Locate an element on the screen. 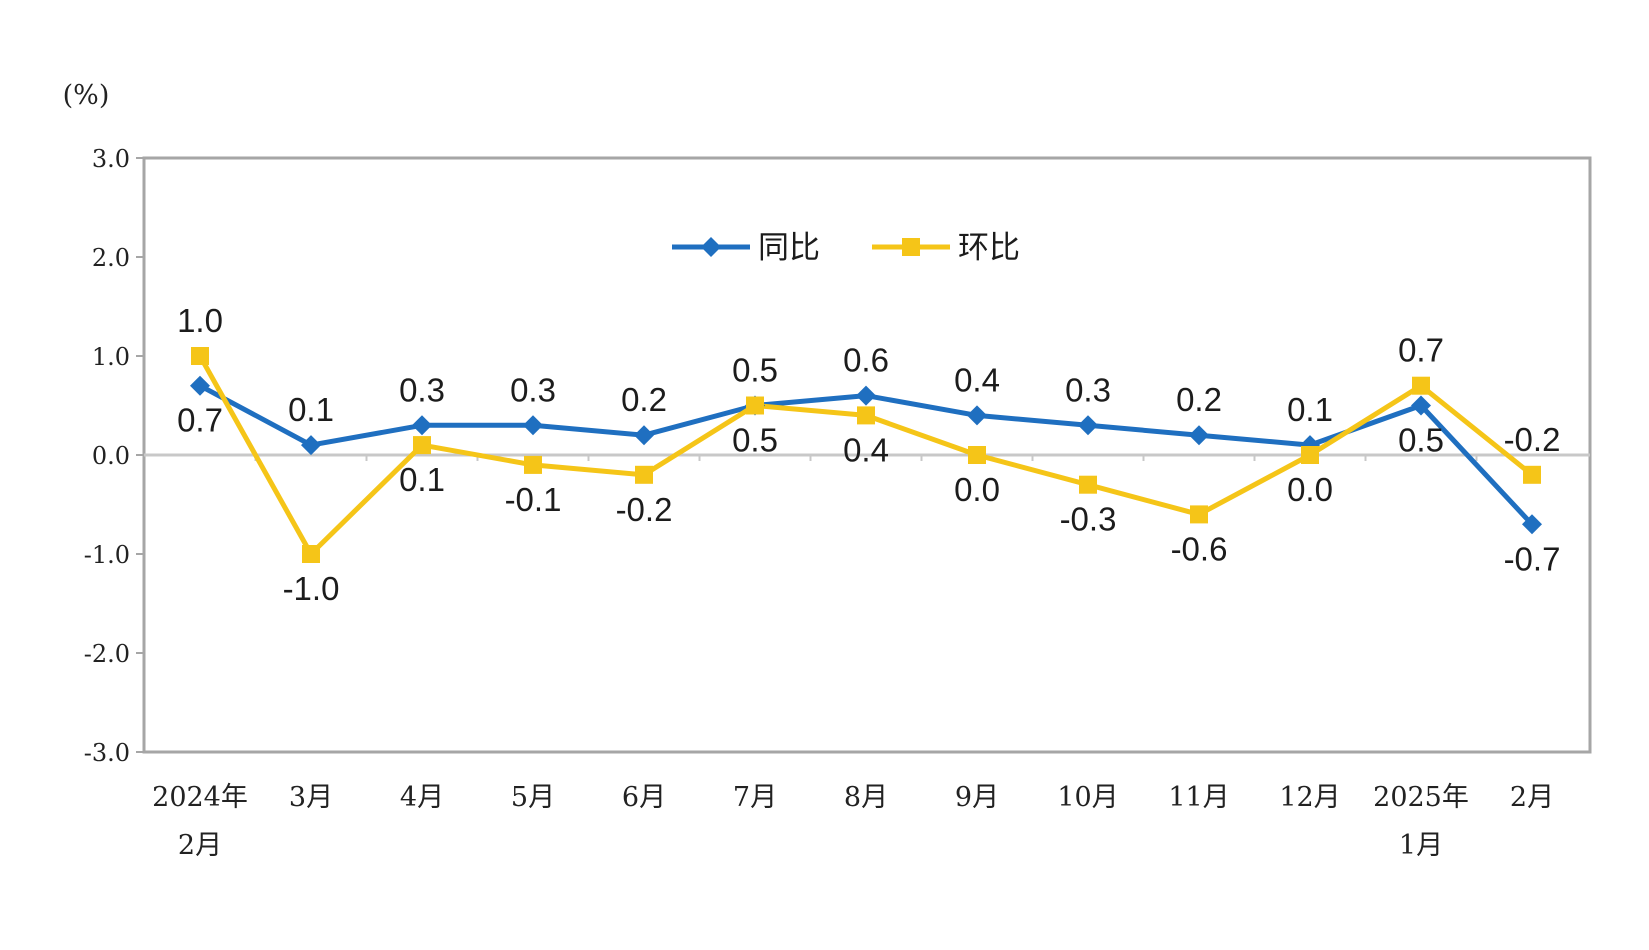 Image resolution: width=1649 pixels, height=950 pixels. data-label-mom: -1.0 is located at coordinates (311, 588).